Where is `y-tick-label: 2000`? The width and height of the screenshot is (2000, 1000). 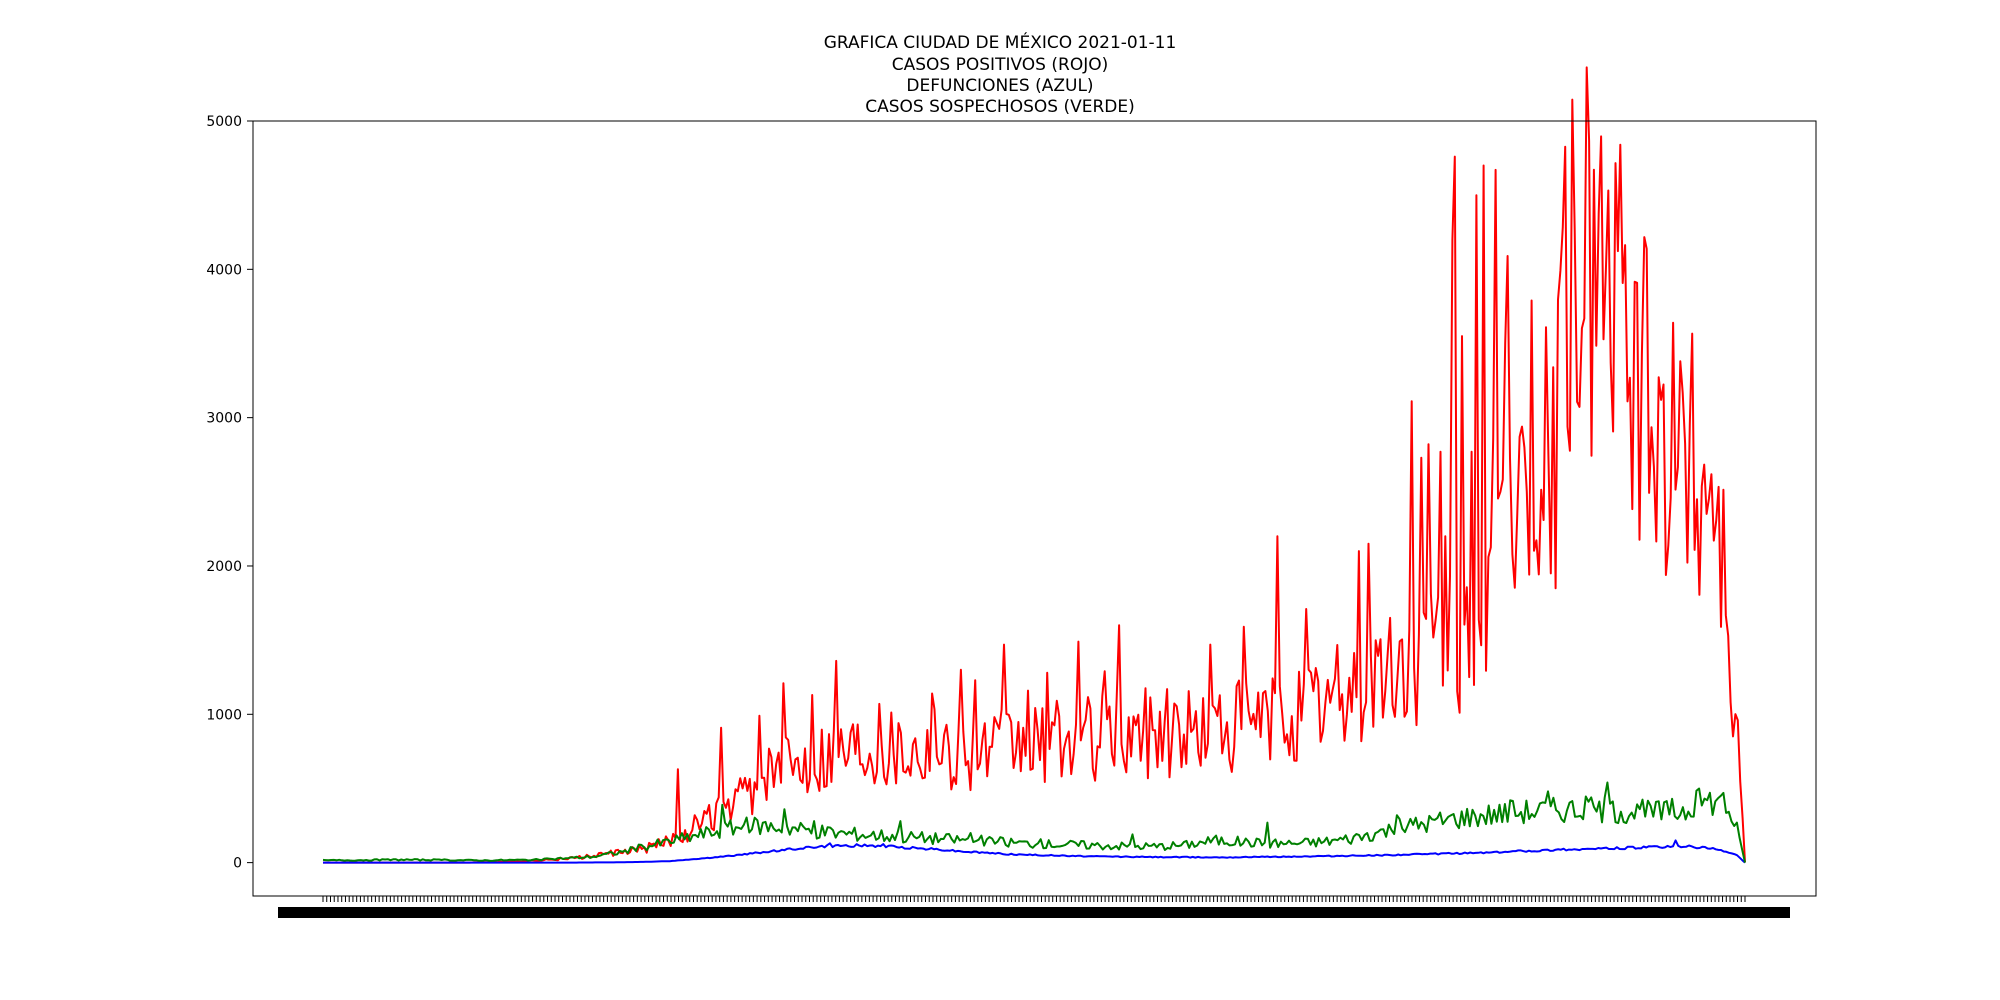 y-tick-label: 2000 is located at coordinates (224, 567).